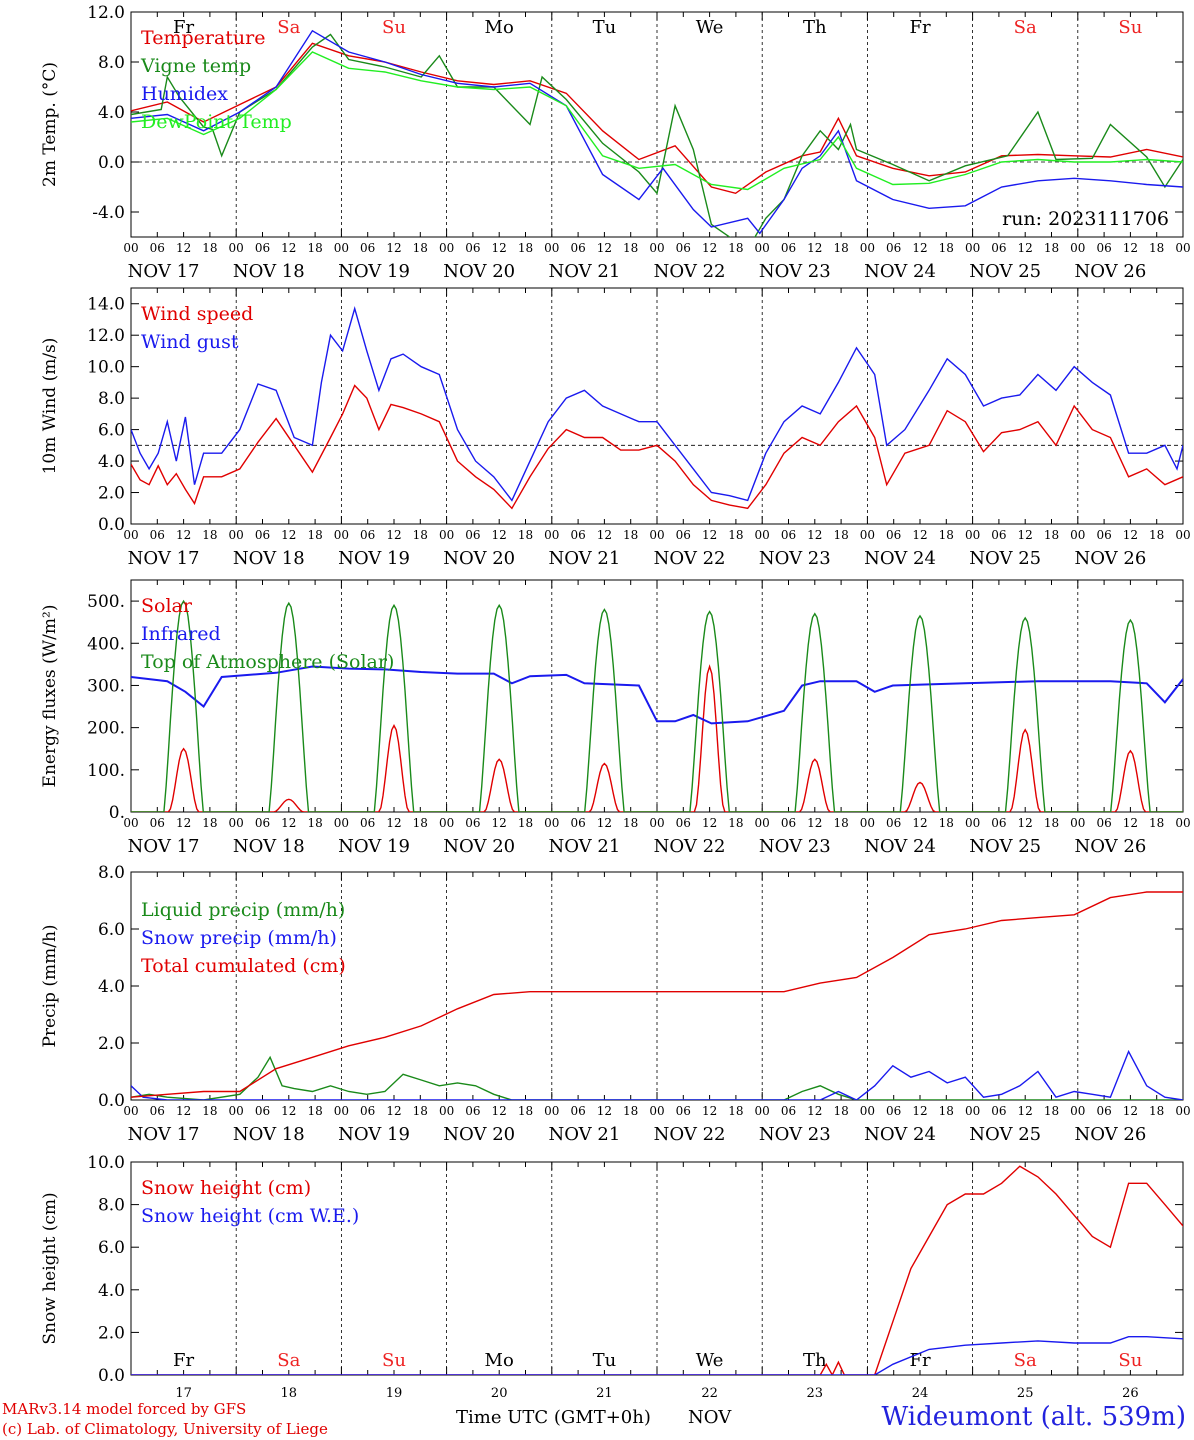  I want to click on y-axis-label: Precip (mm/h), so click(50, 985).